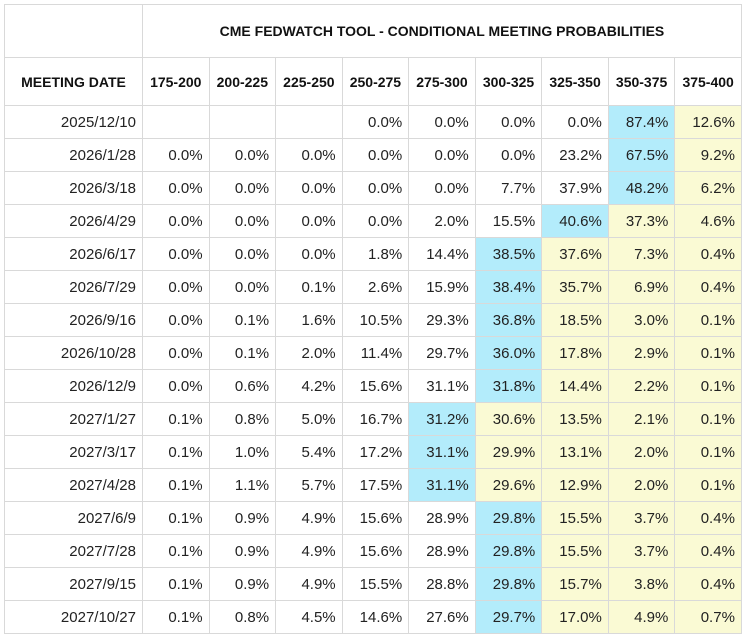 The height and width of the screenshot is (643, 747). I want to click on column-header: 275-300, so click(442, 81).